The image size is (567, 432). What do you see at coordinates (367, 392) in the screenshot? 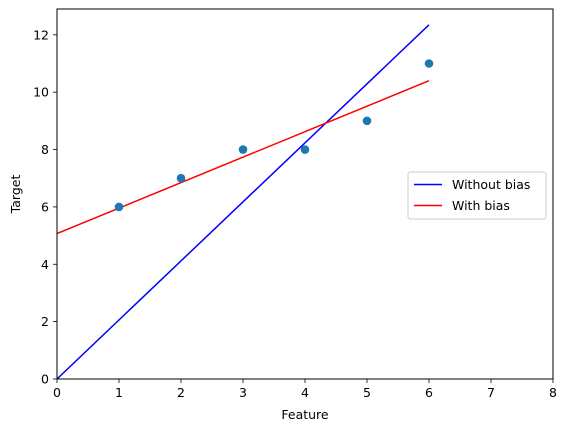
I see `x-tick-label: 5` at bounding box center [367, 392].